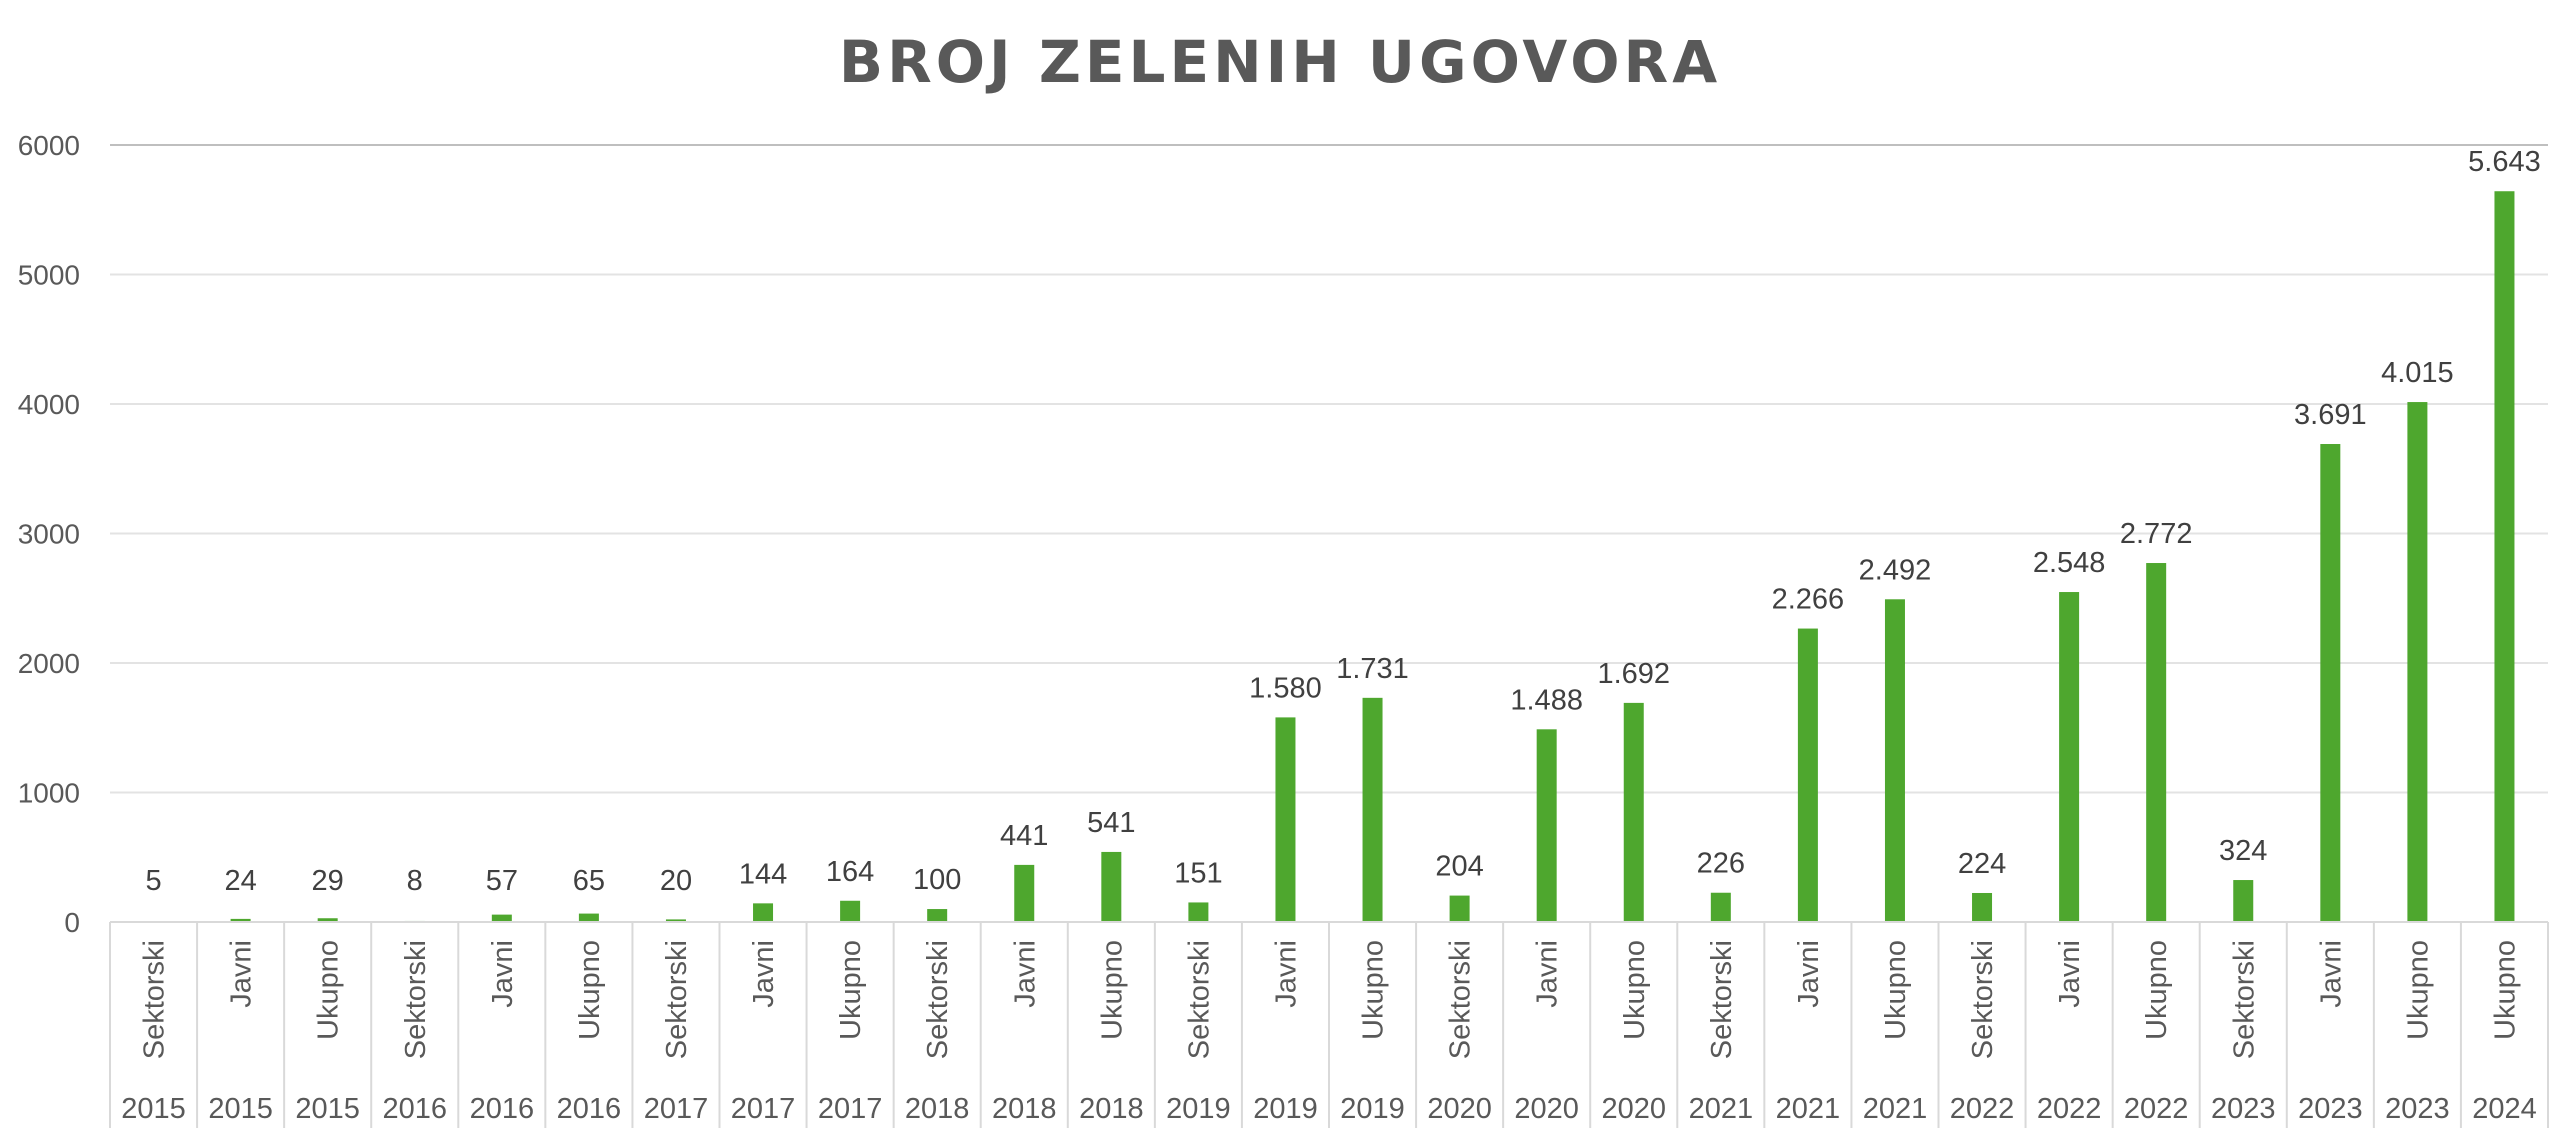 The width and height of the screenshot is (2560, 1130). What do you see at coordinates (502, 881) in the screenshot?
I see `data-label: 57` at bounding box center [502, 881].